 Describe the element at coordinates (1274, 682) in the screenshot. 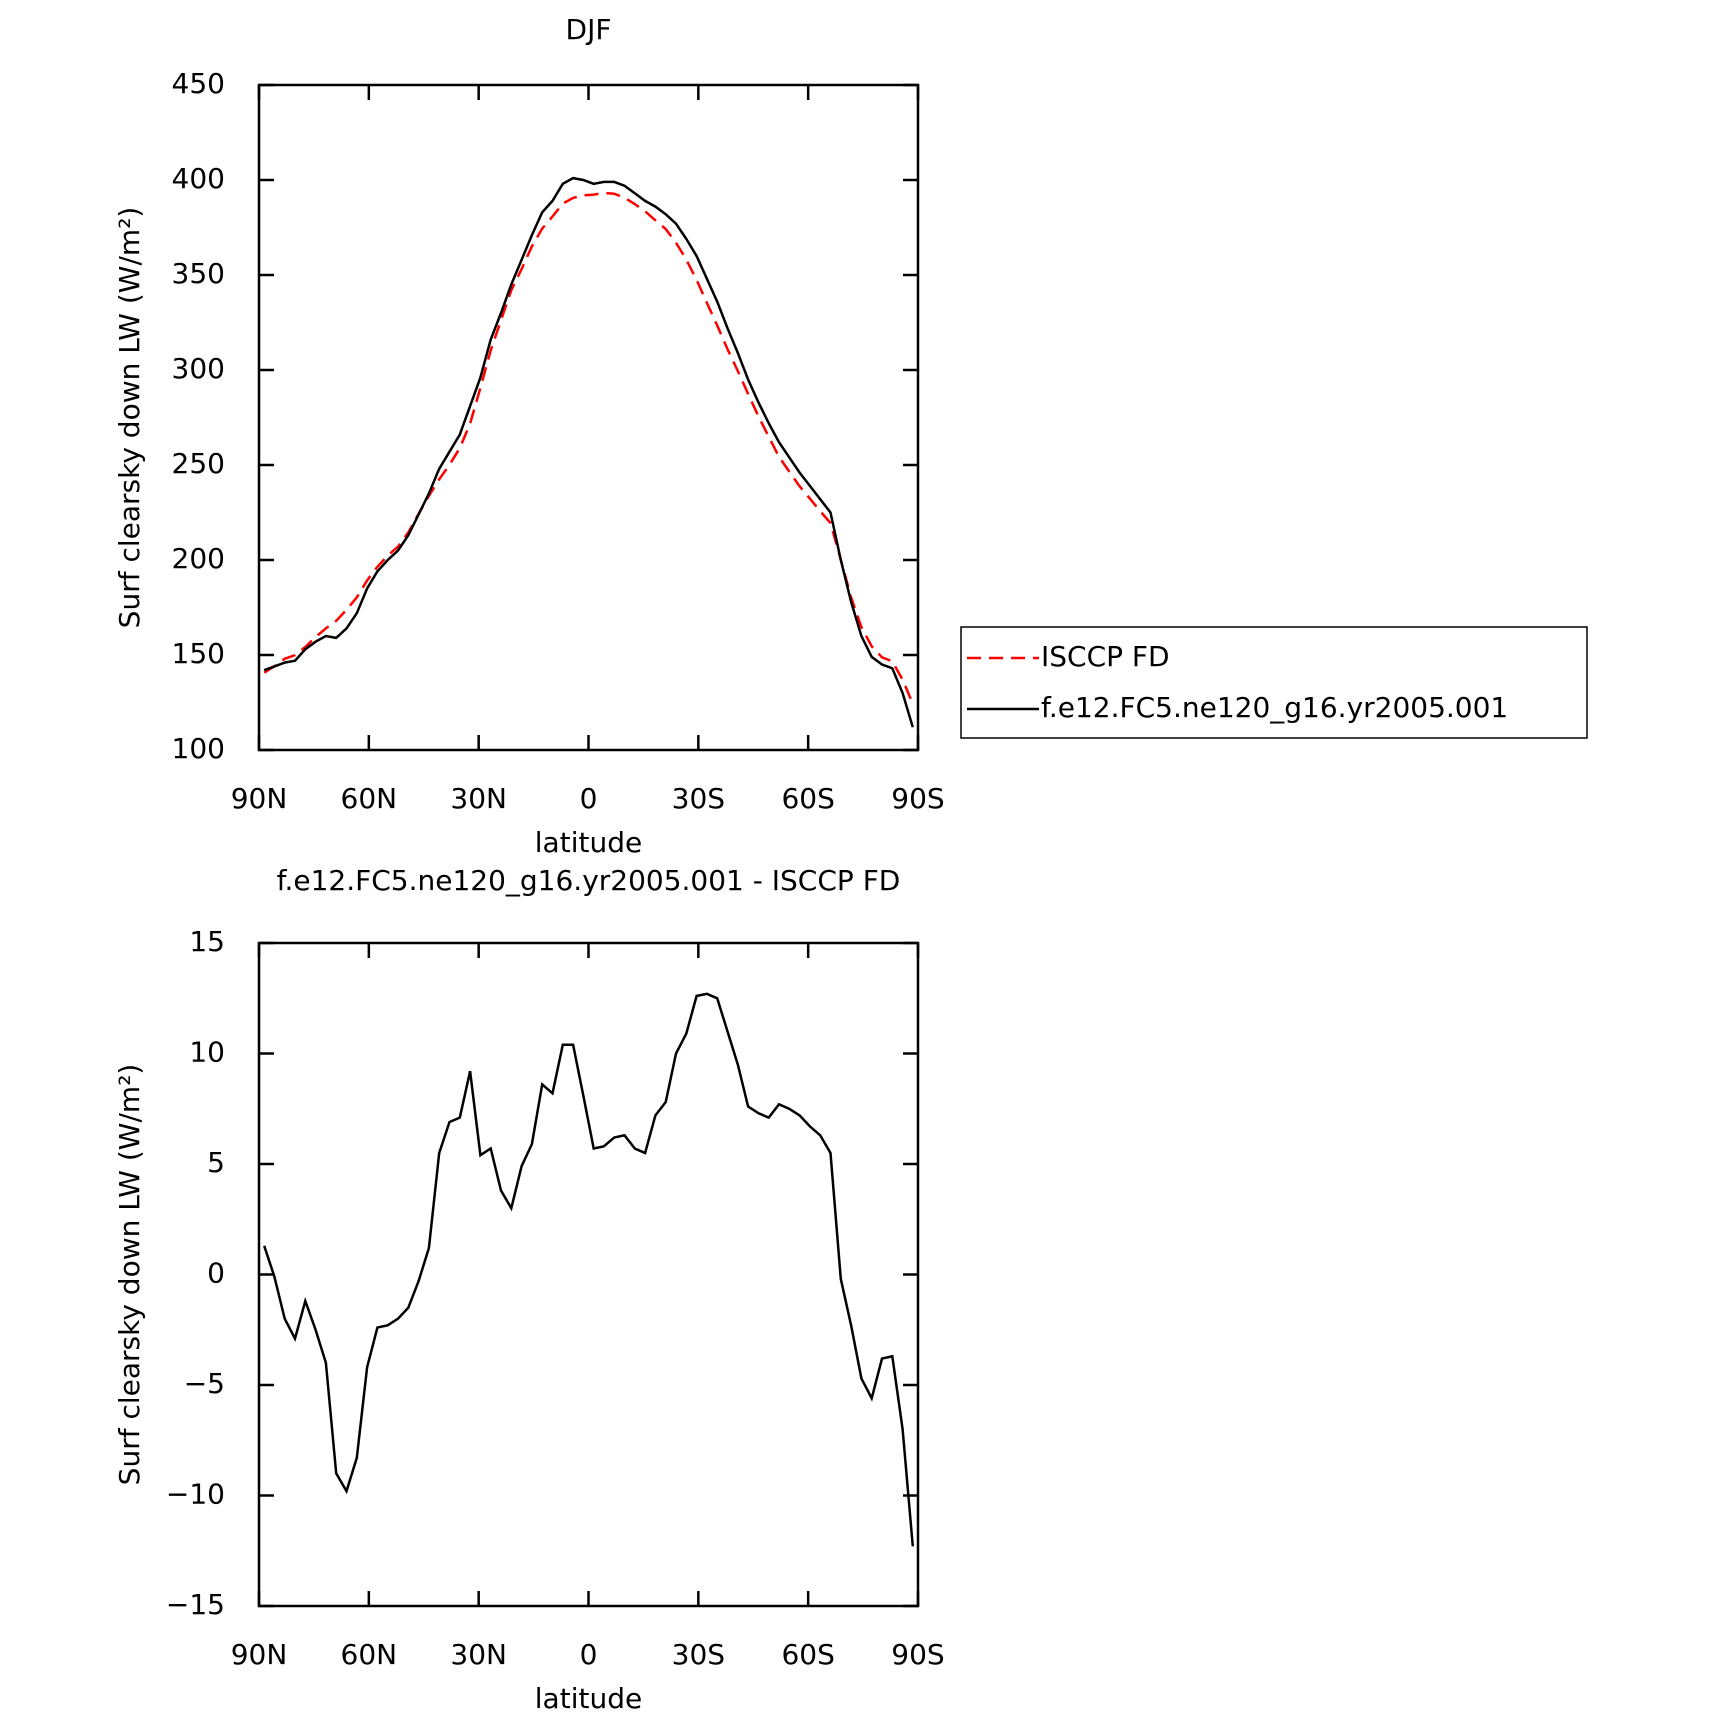

I see `legend-box` at that location.